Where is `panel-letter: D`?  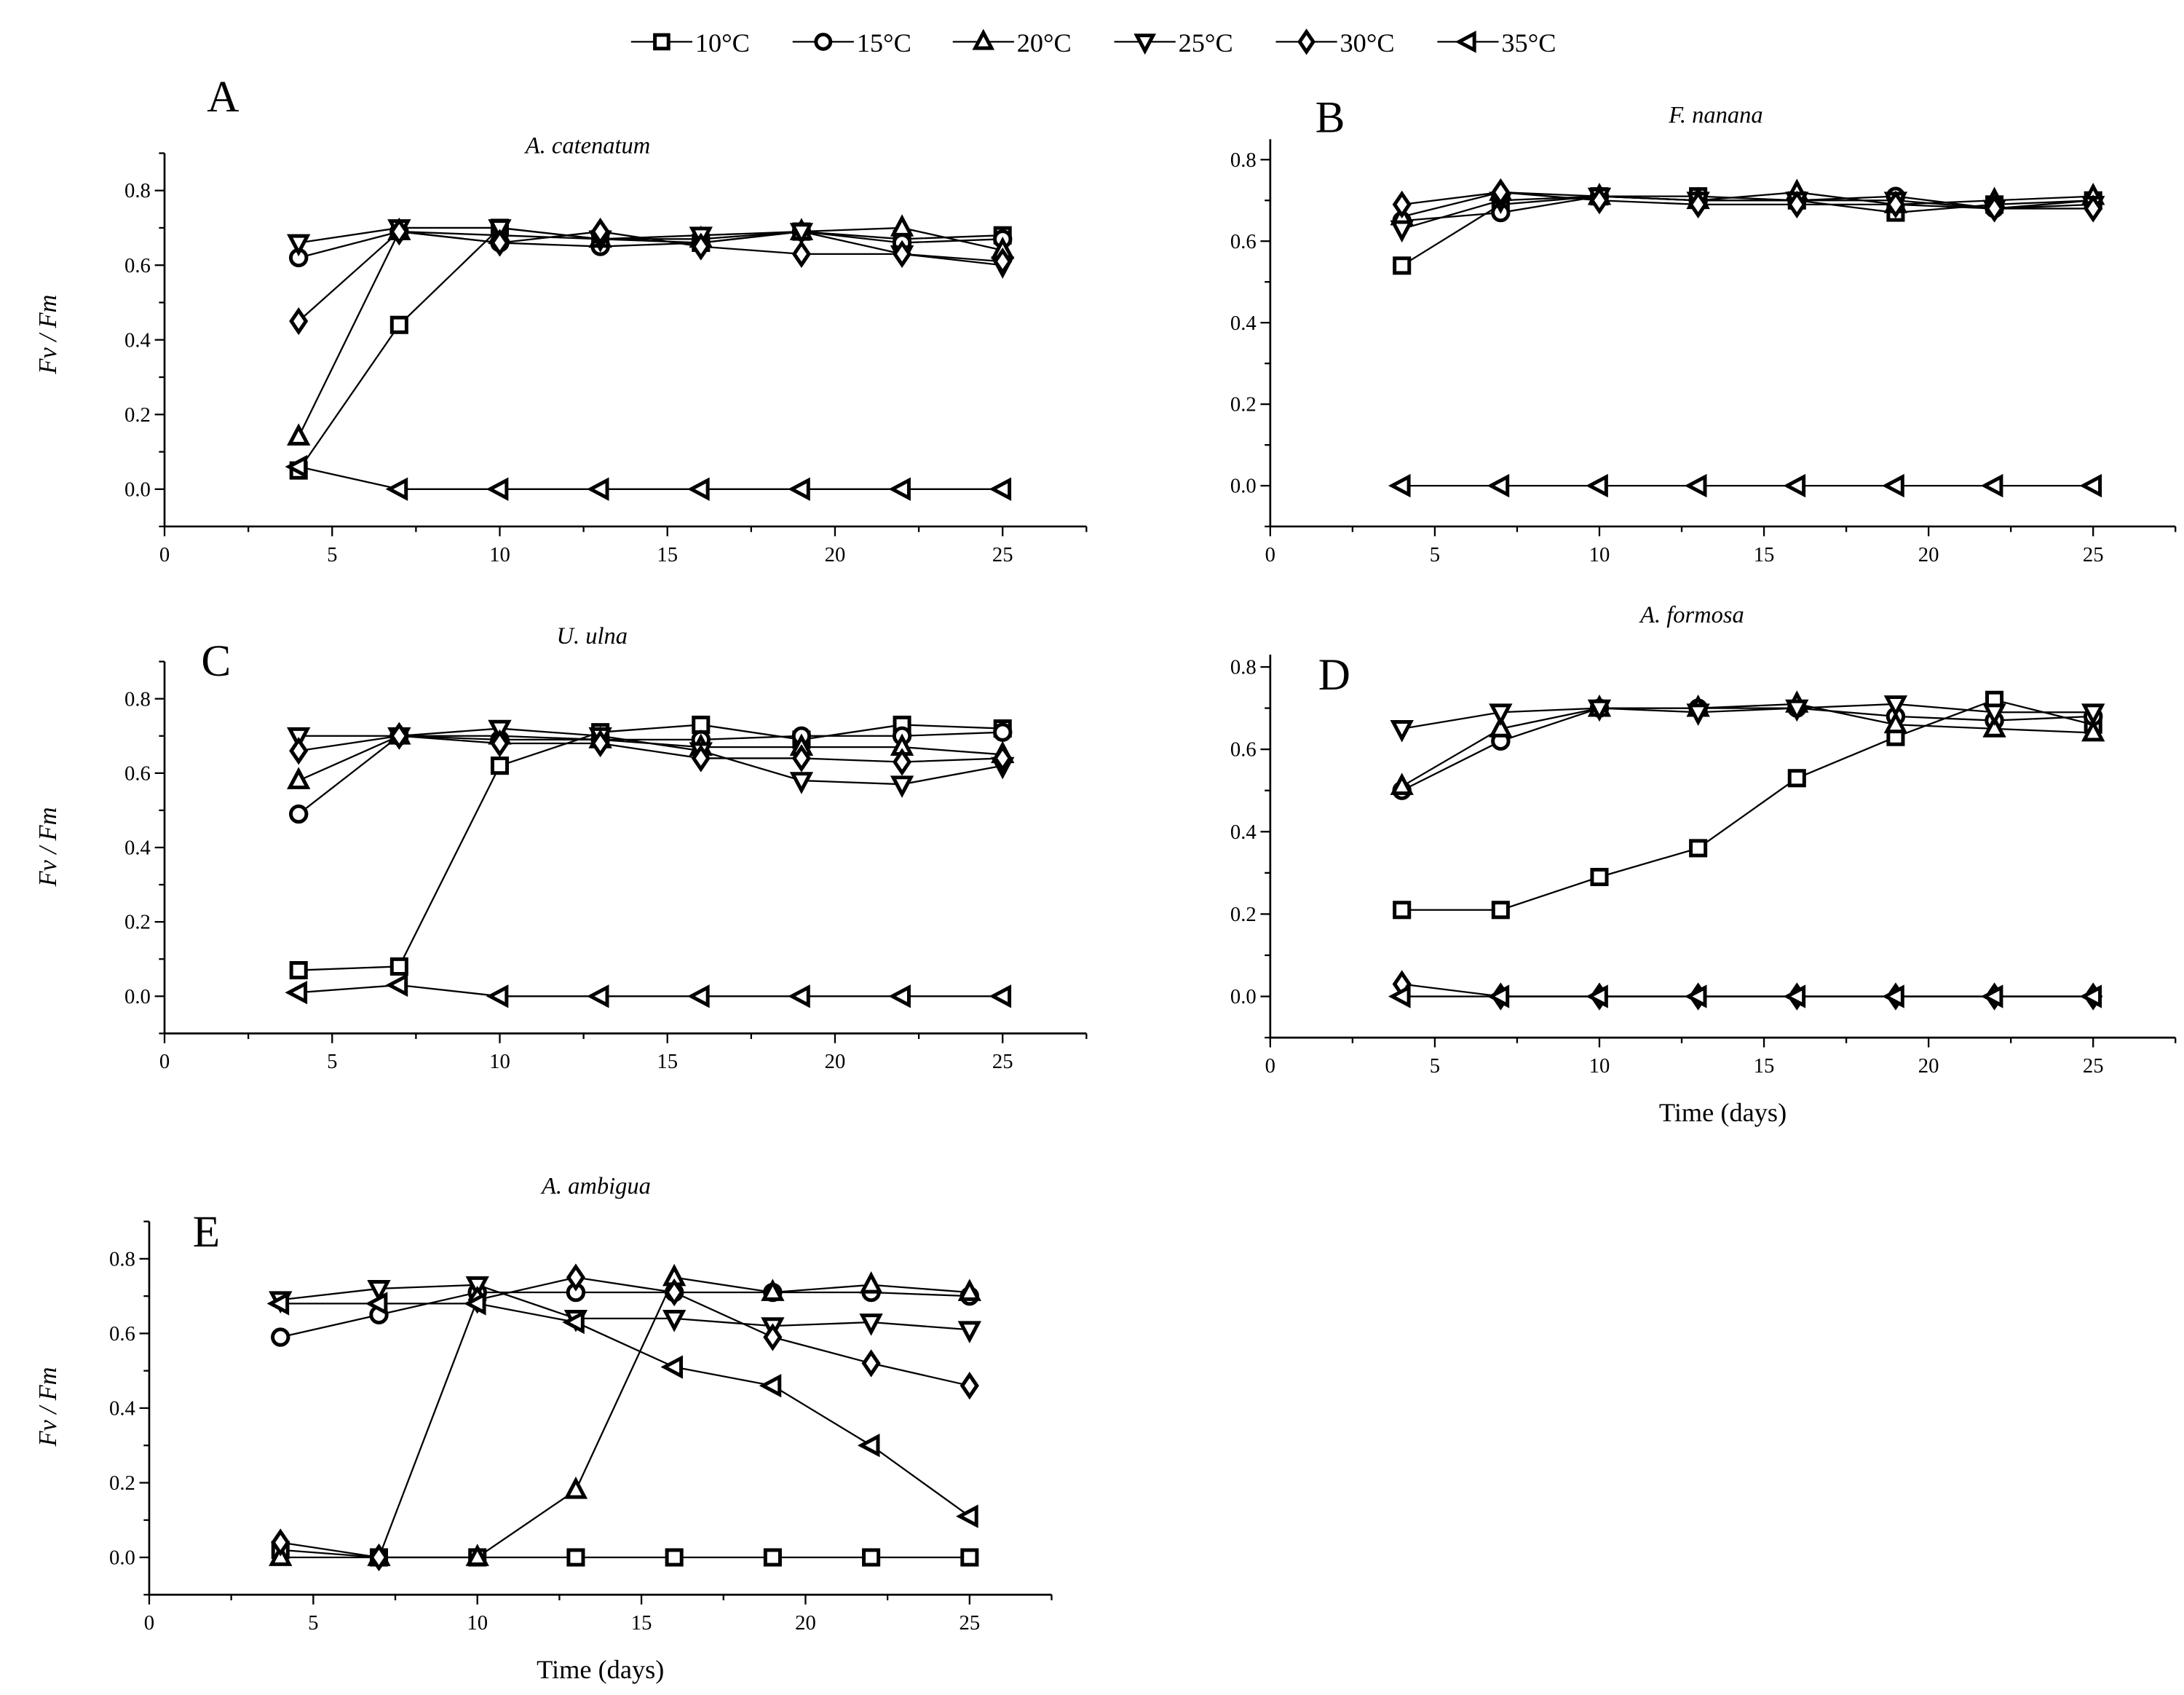
panel-letter: D is located at coordinates (1334, 675).